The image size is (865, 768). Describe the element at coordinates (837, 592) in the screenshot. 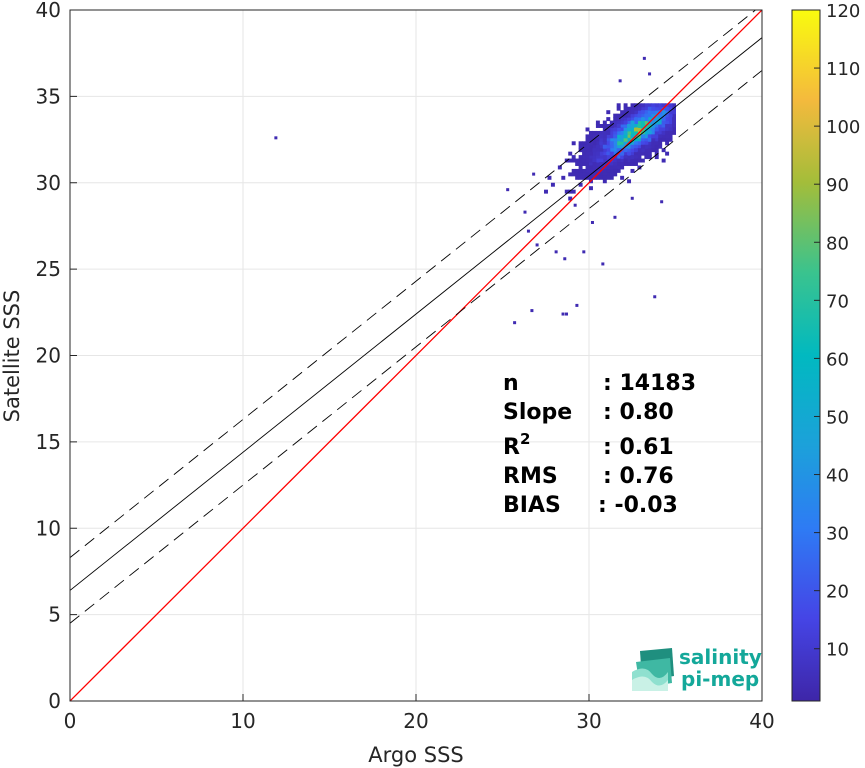

I see `colorbar-tick-label: 20` at that location.